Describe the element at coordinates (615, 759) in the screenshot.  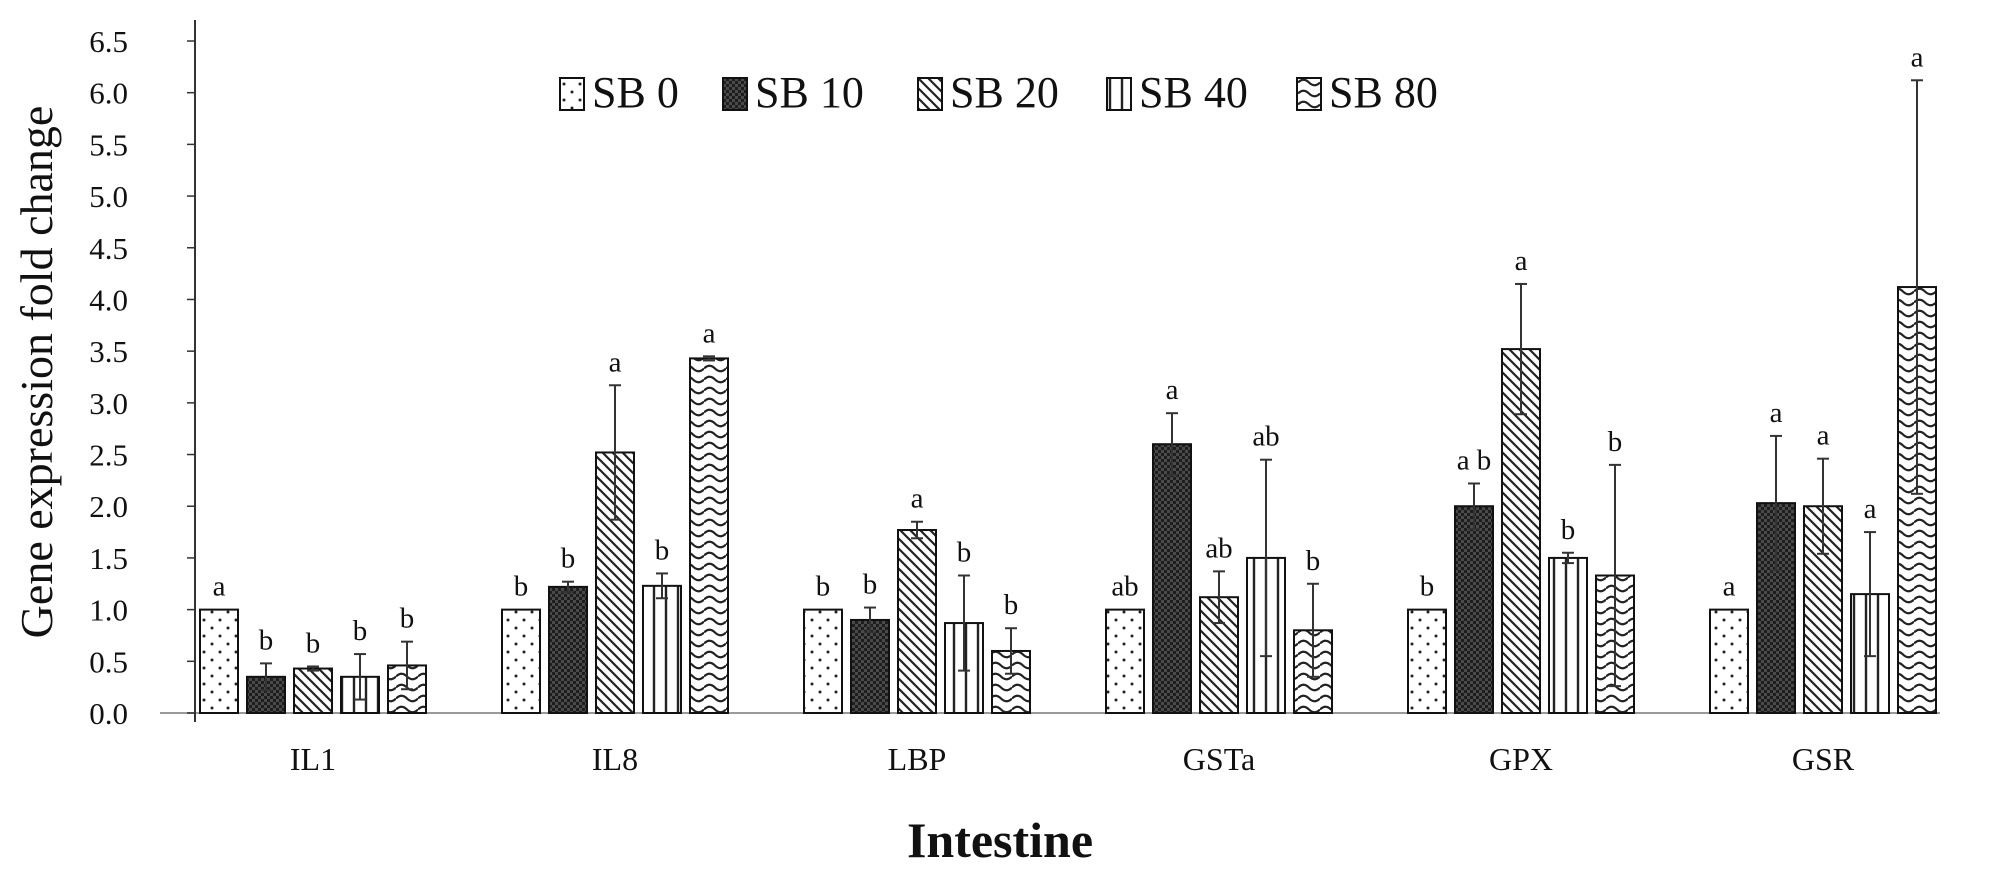
I see `category-label: IL8` at that location.